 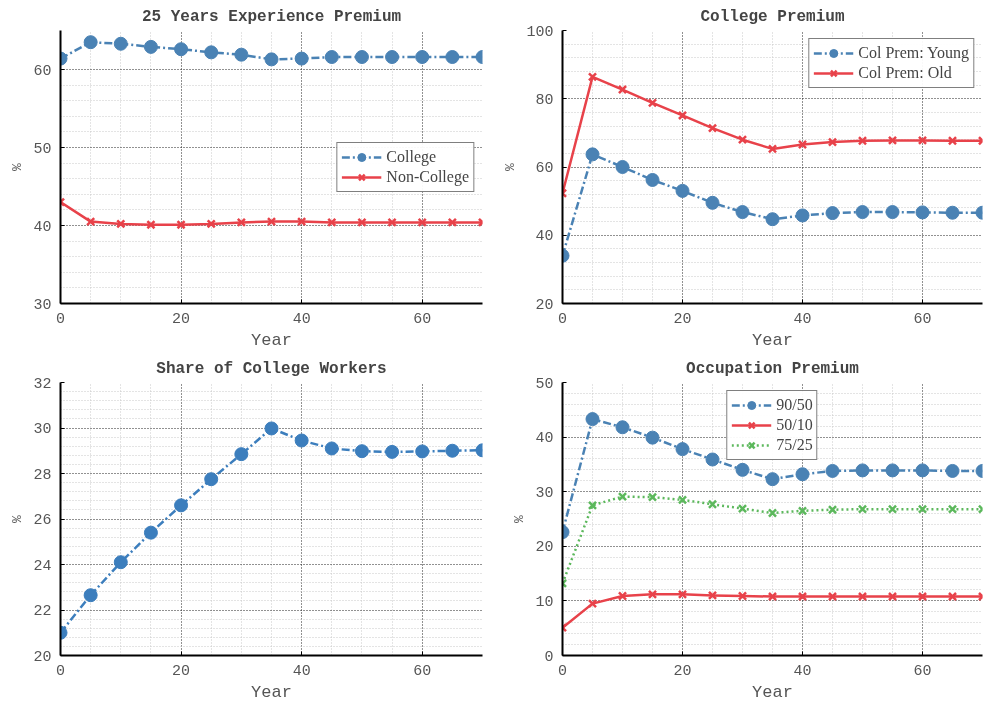 I want to click on legend-label: 90/50, so click(x=794, y=405).